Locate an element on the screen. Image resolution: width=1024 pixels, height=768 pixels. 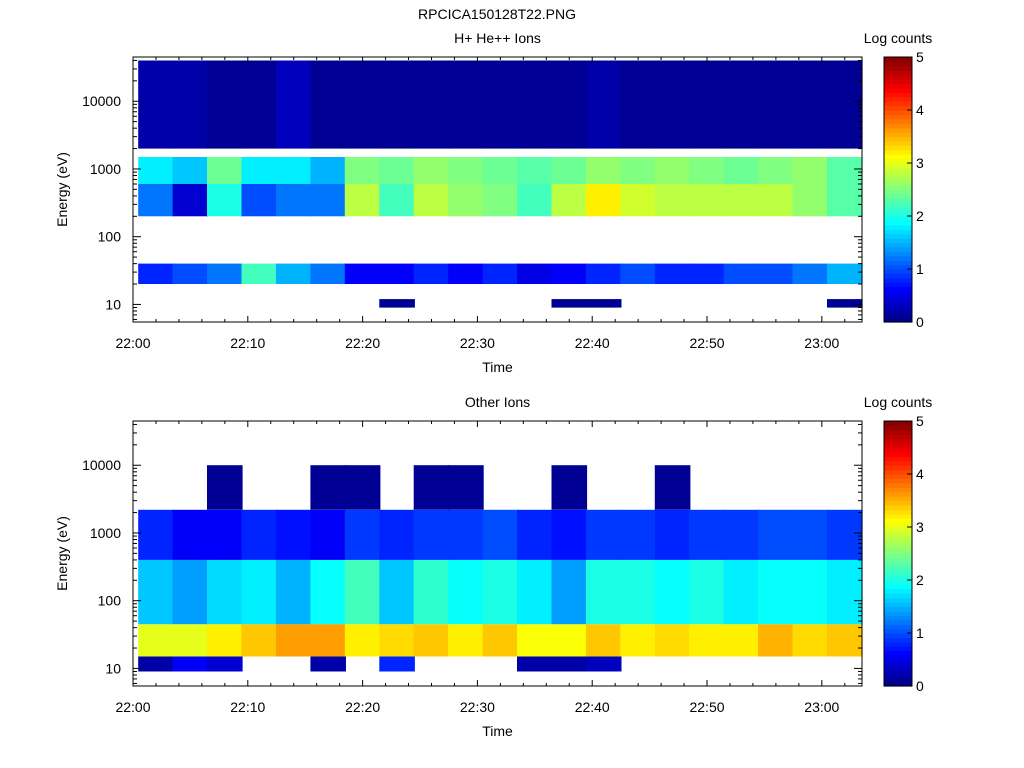
x-tick-label: 22:40 is located at coordinates (592, 707).